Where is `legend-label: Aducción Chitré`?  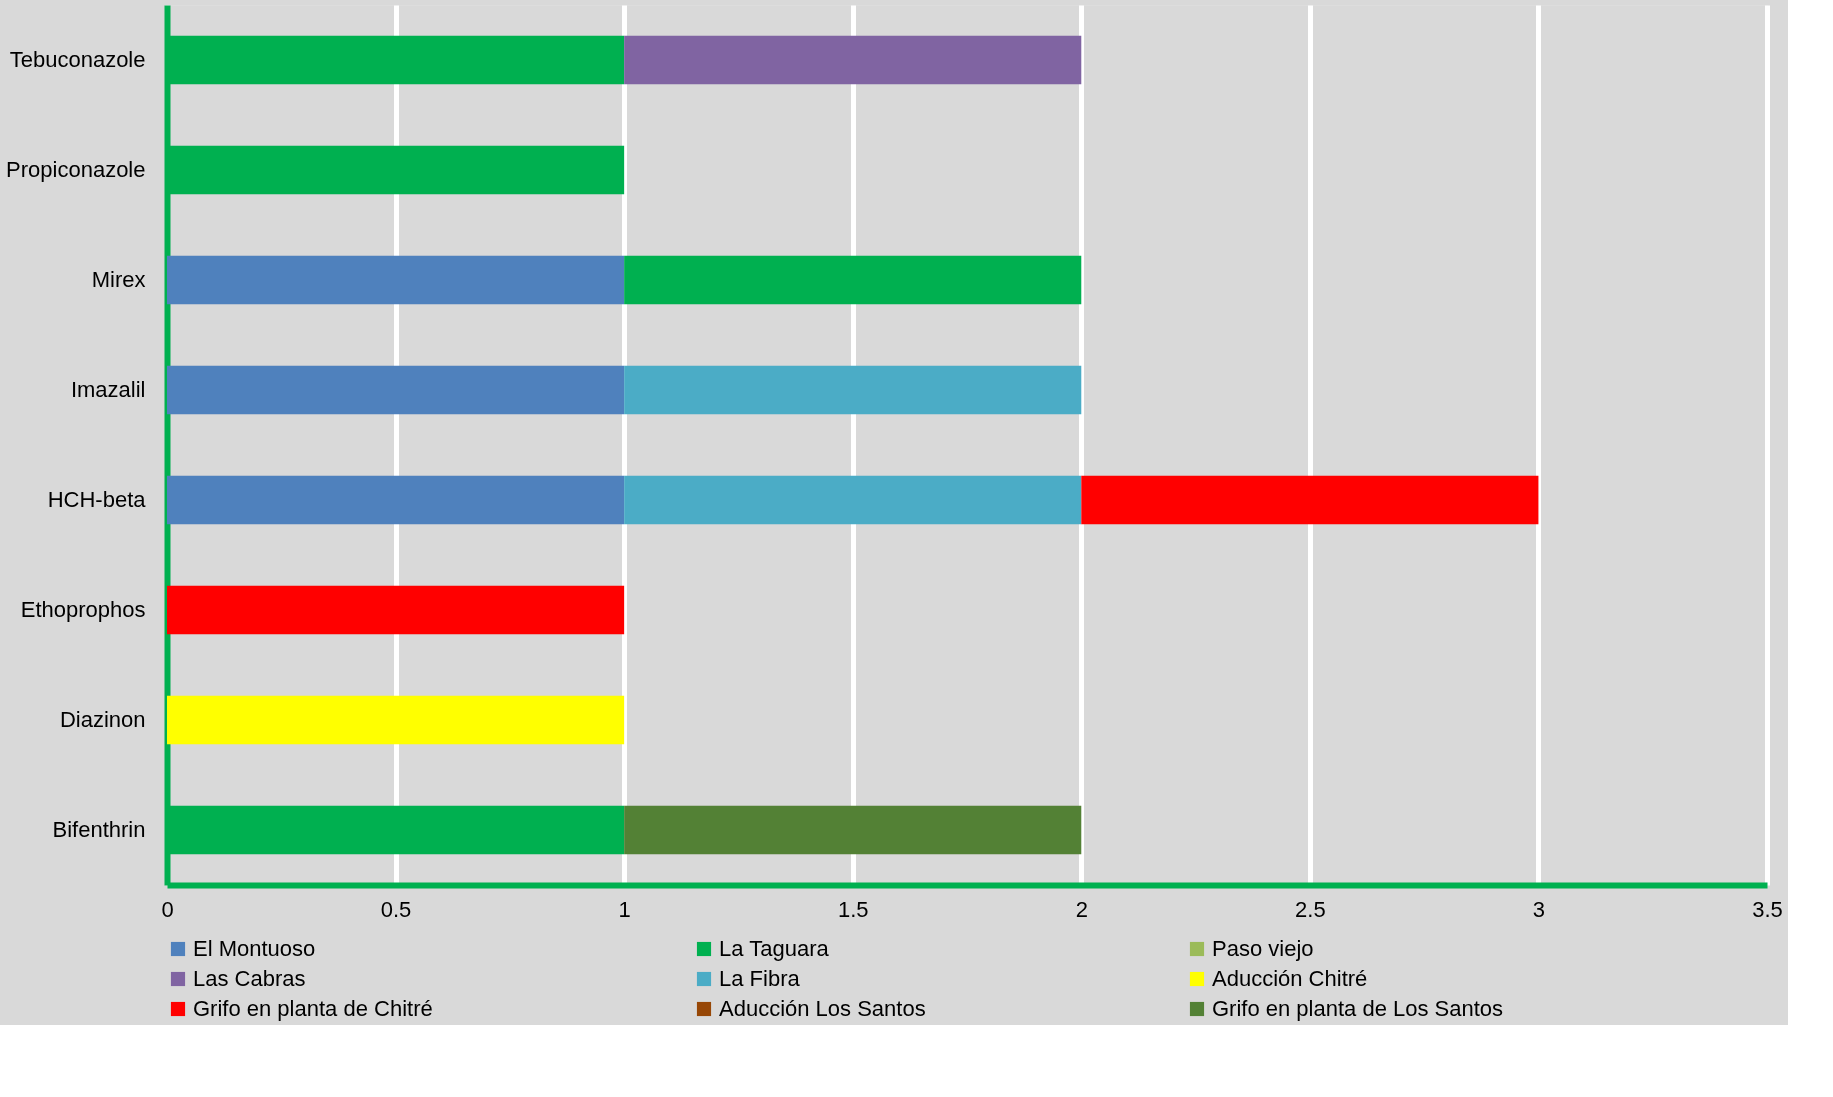
legend-label: Aducción Chitré is located at coordinates (1290, 978).